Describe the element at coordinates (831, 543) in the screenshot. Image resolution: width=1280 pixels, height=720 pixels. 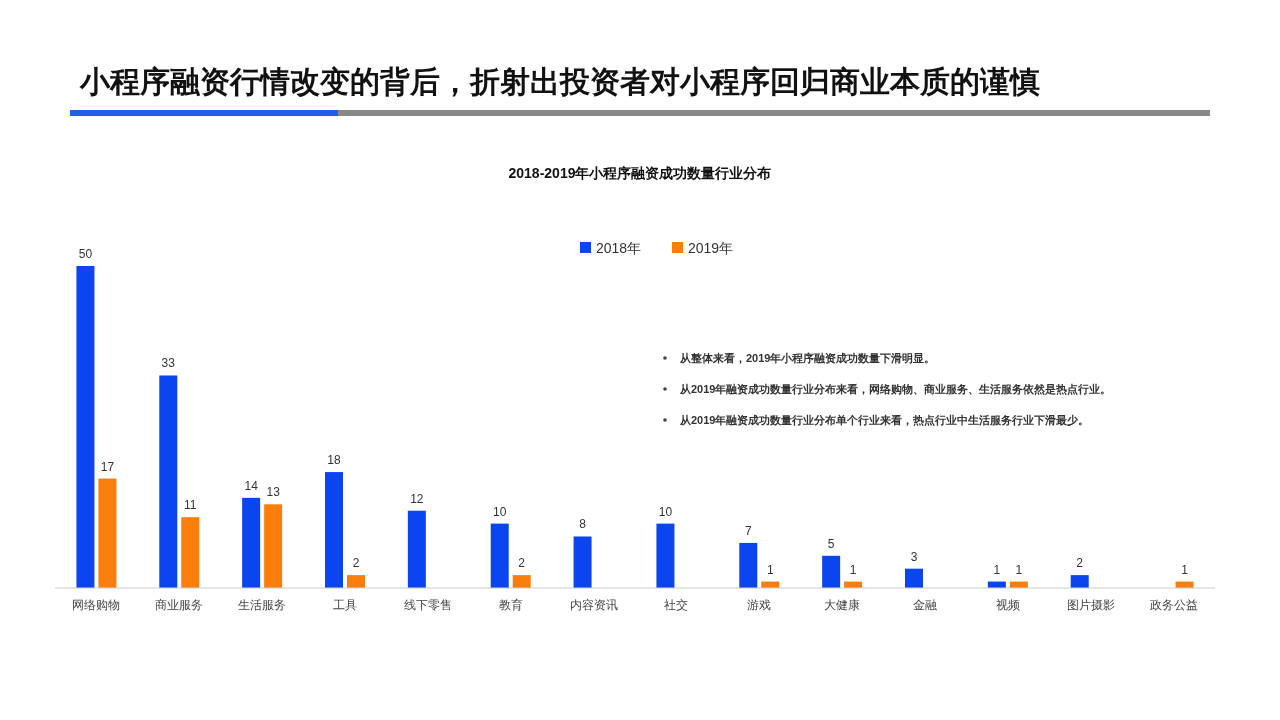
I see `data-label: 5` at that location.